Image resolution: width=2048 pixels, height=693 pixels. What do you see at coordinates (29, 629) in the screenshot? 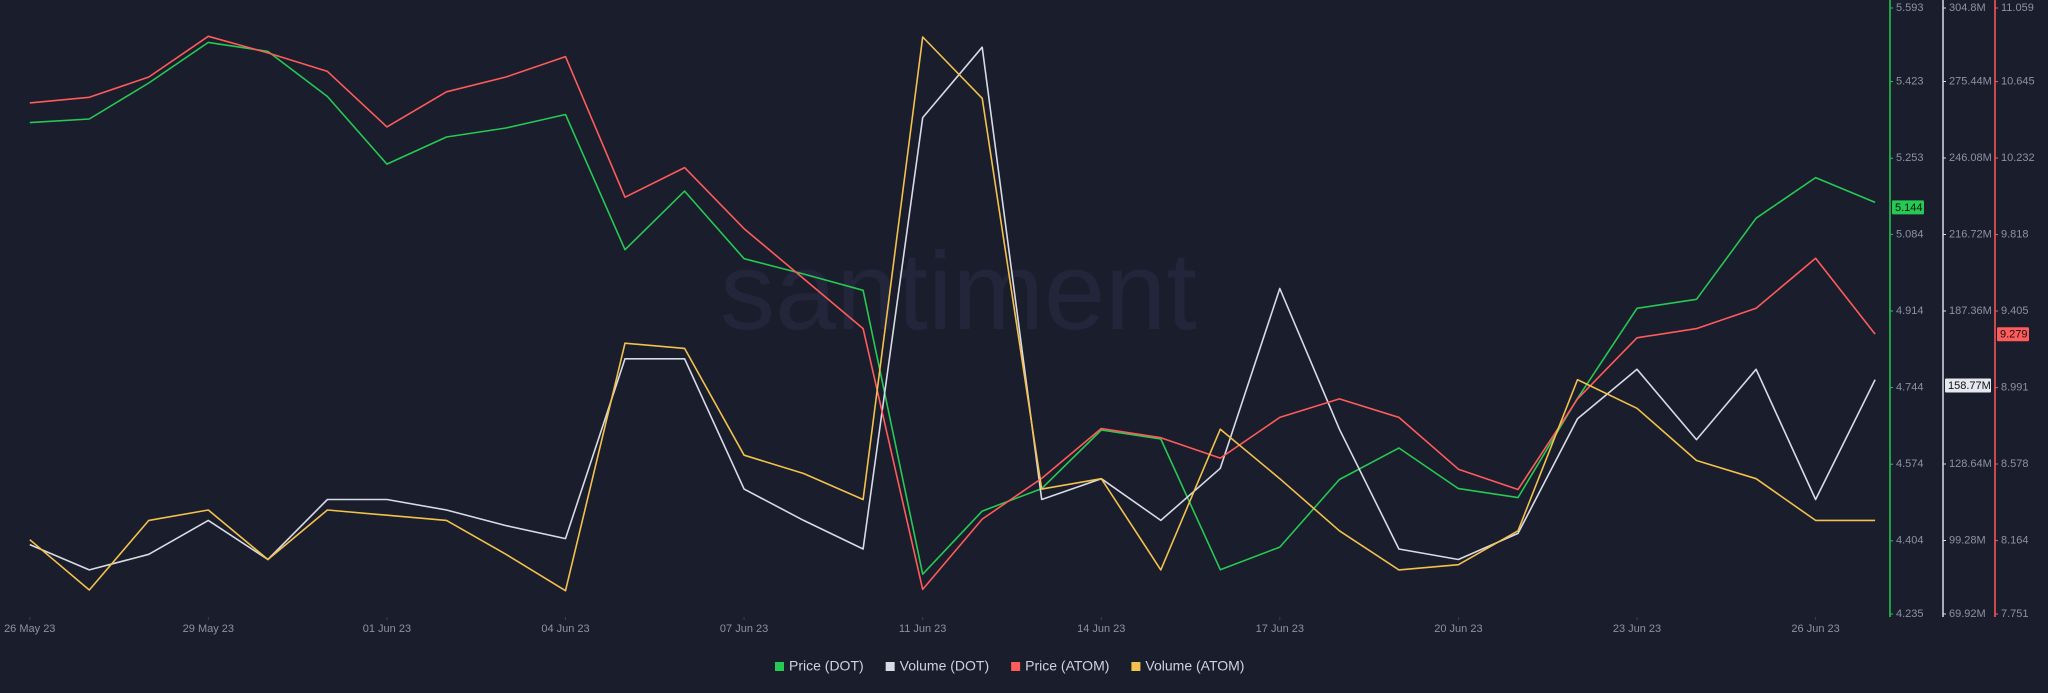
I see `x-tick-label: 26 May 23` at bounding box center [29, 629].